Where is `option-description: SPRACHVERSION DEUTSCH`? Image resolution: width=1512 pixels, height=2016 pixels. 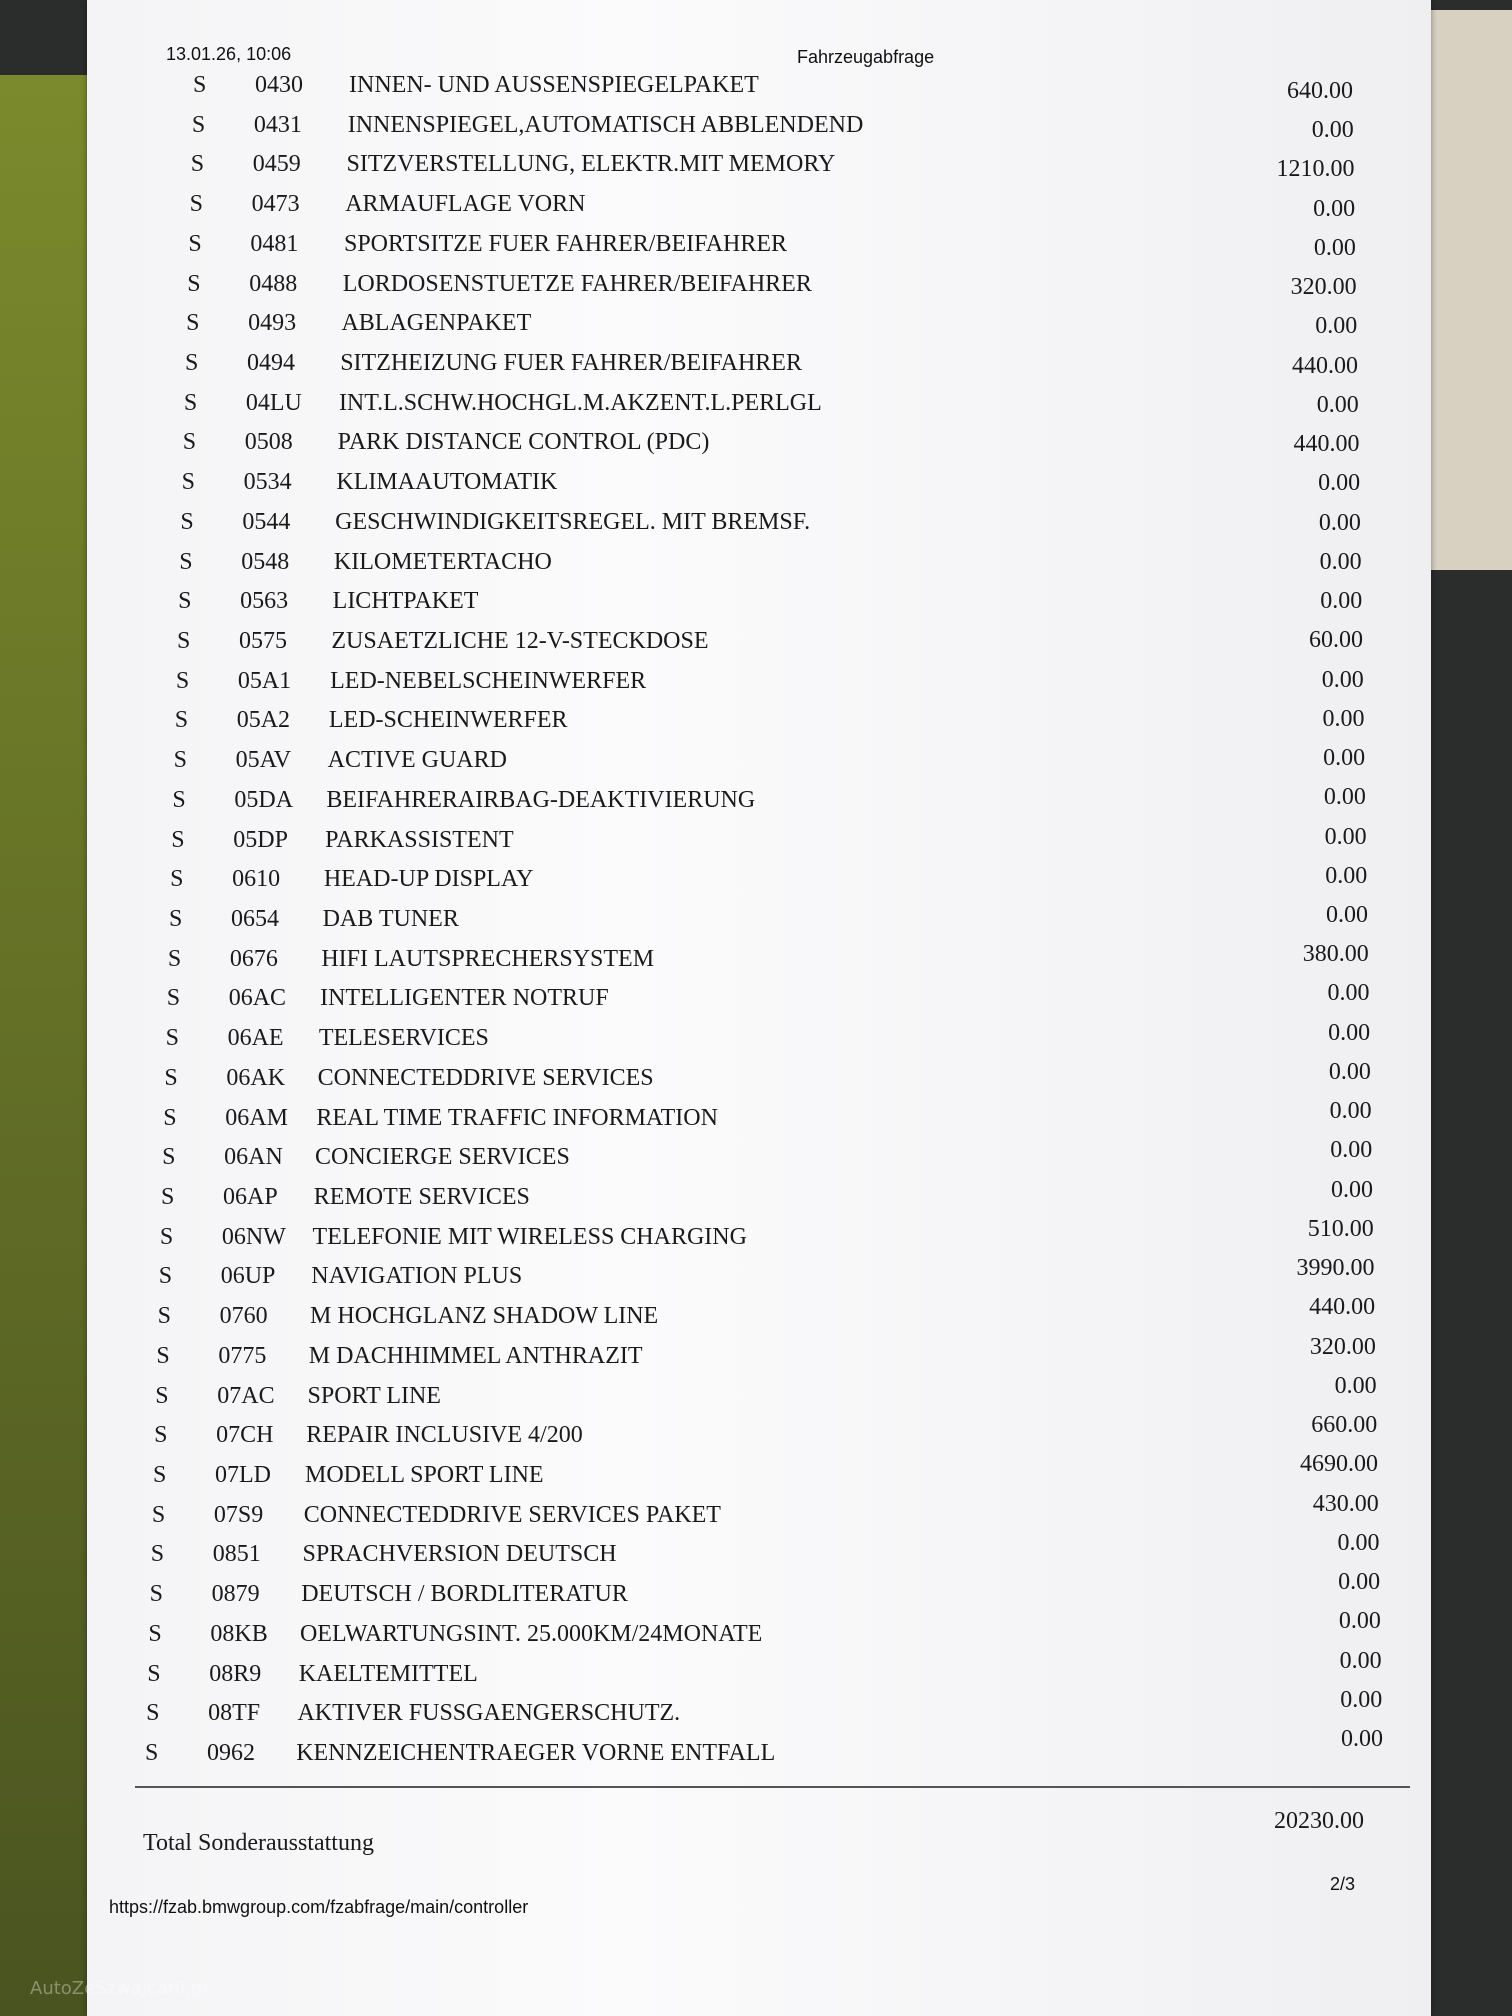
option-description: SPRACHVERSION DEUTSCH is located at coordinates (459, 1554).